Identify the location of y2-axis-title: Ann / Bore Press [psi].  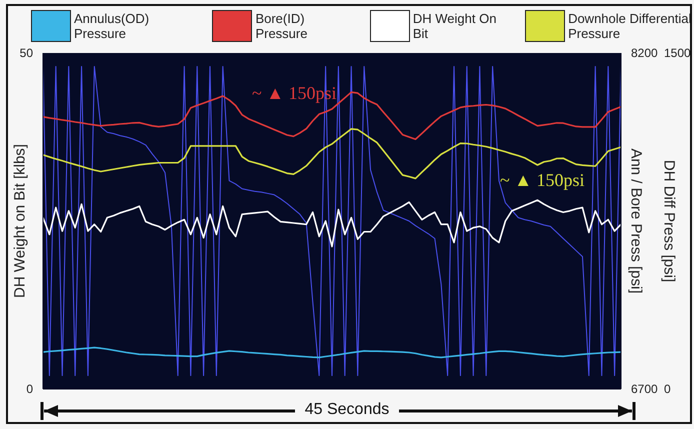
(636, 221).